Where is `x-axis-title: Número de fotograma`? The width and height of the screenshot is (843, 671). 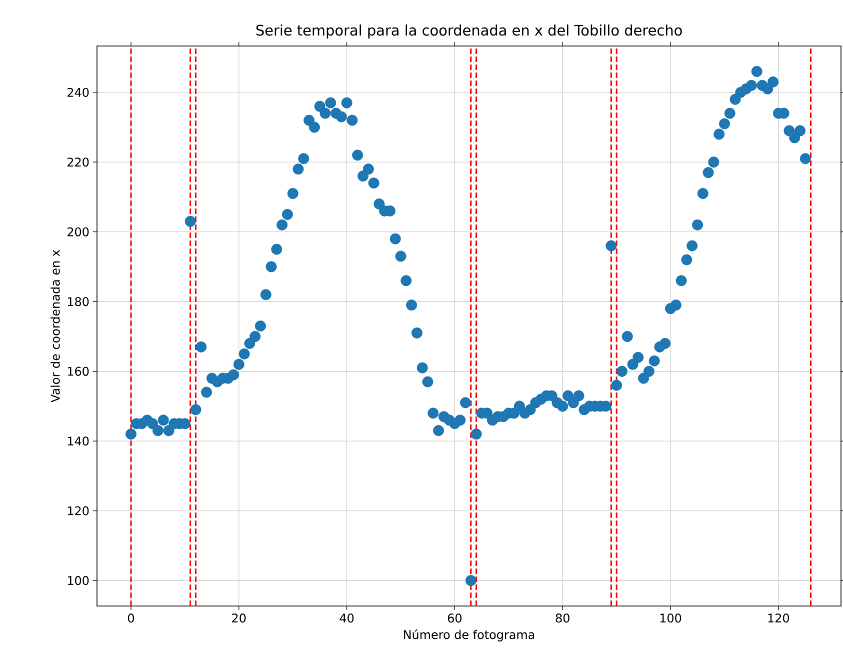
x-axis-title: Número de fotograma is located at coordinates (469, 635).